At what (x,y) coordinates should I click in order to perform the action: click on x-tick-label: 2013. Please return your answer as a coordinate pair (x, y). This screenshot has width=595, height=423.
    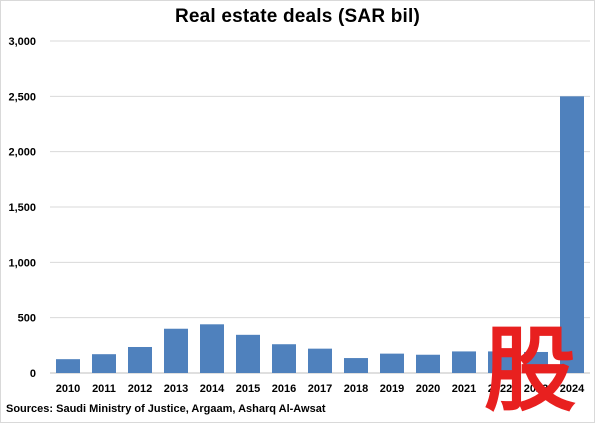
    Looking at the image, I should click on (176, 389).